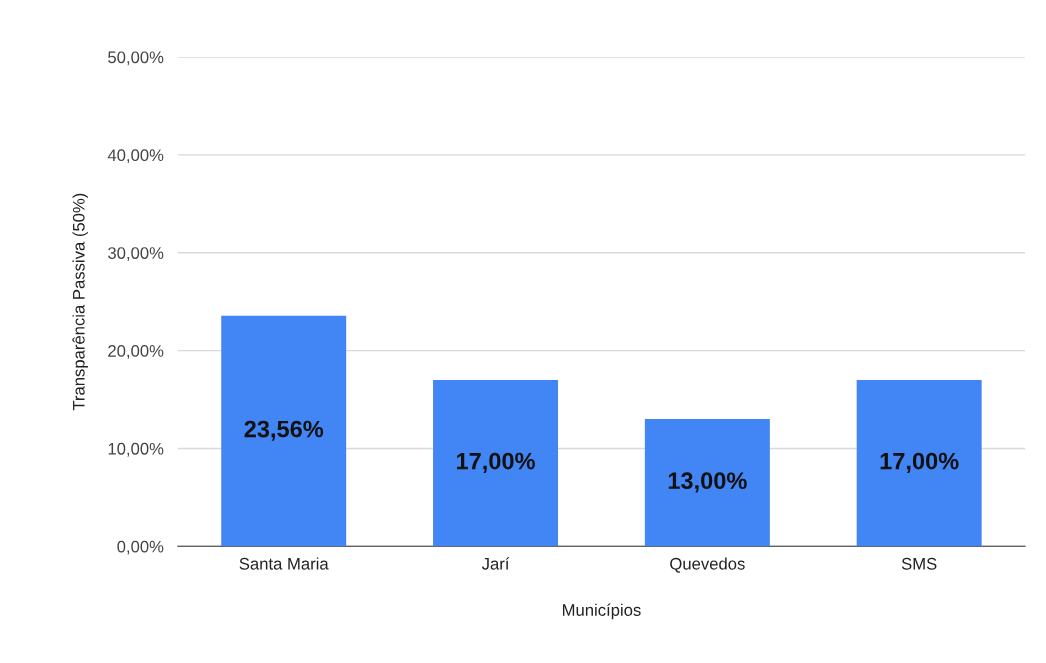 This screenshot has width=1046, height=663. What do you see at coordinates (80, 302) in the screenshot?
I see `y-axis-title: Transparência Passiva (50%)` at bounding box center [80, 302].